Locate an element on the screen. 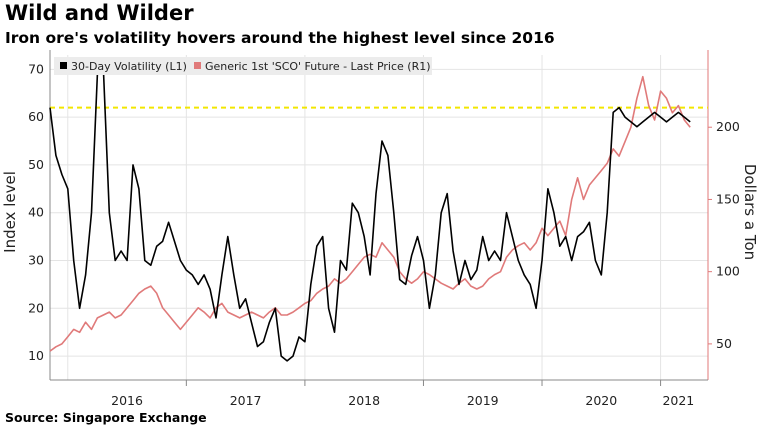  legend-box is located at coordinates (243, 66).